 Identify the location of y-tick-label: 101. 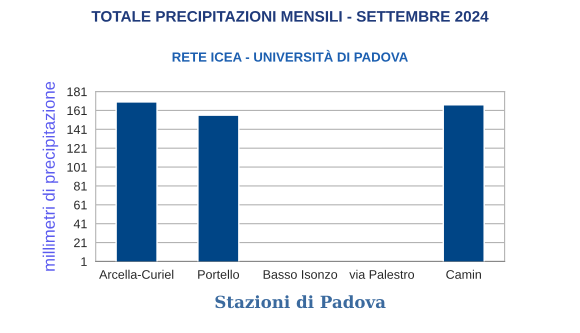
(77, 167).